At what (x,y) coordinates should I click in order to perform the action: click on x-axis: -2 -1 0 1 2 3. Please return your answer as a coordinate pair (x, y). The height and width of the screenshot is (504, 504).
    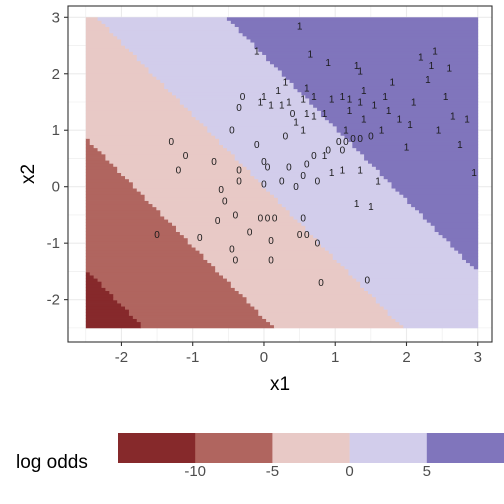
    Looking at the image, I should click on (298, 354).